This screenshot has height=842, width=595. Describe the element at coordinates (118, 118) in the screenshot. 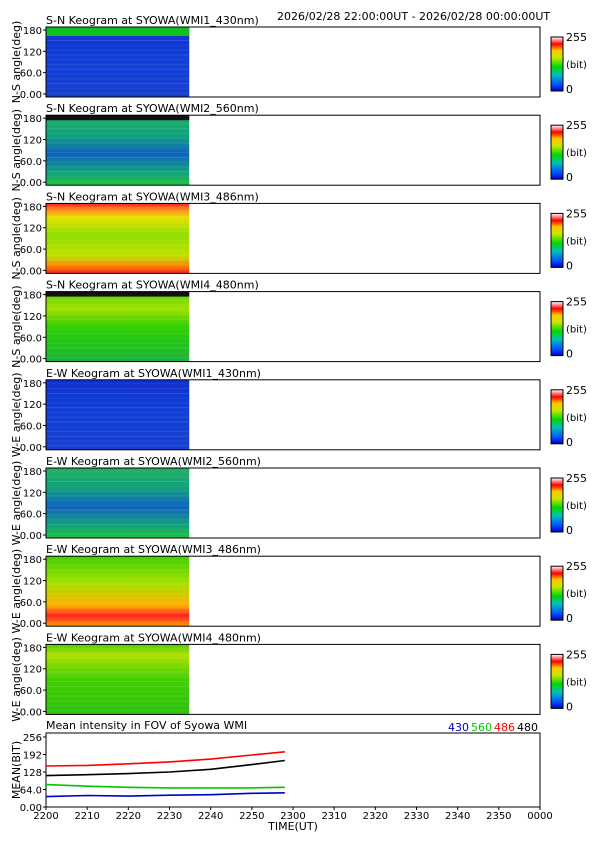

I see `keogram-top-band` at that location.